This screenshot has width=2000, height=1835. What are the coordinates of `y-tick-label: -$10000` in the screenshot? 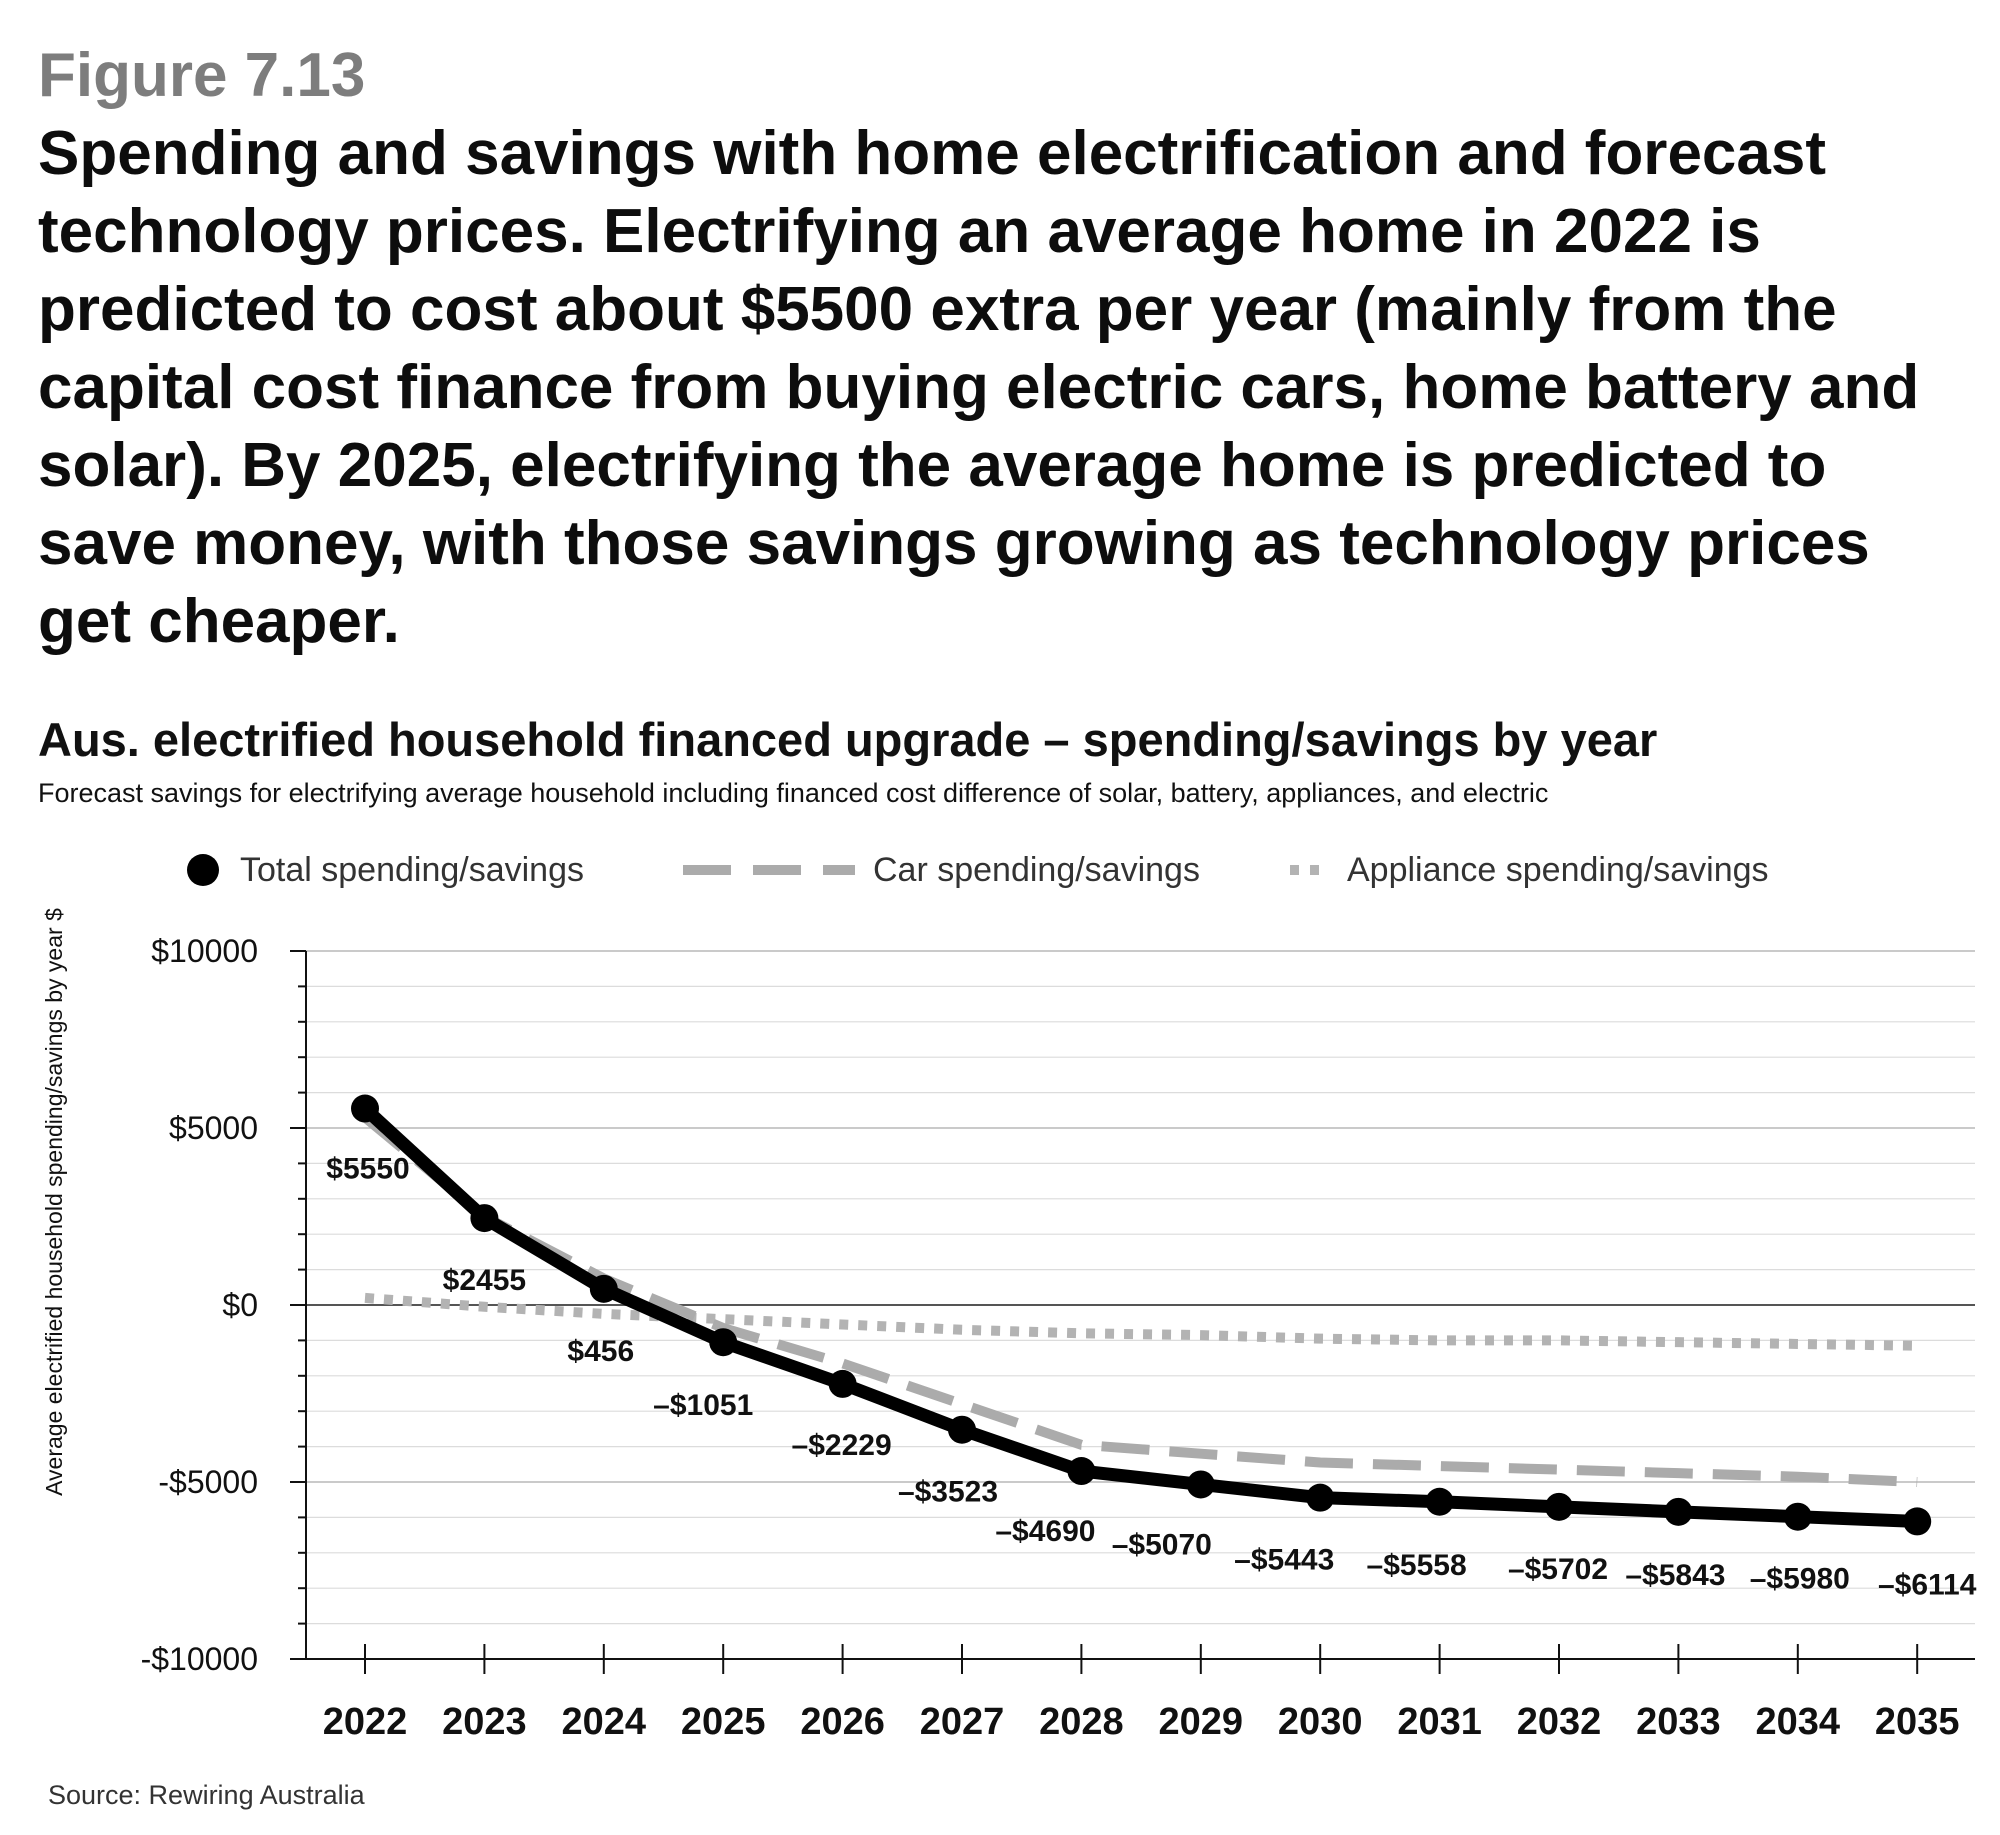 It's located at (199, 1659).